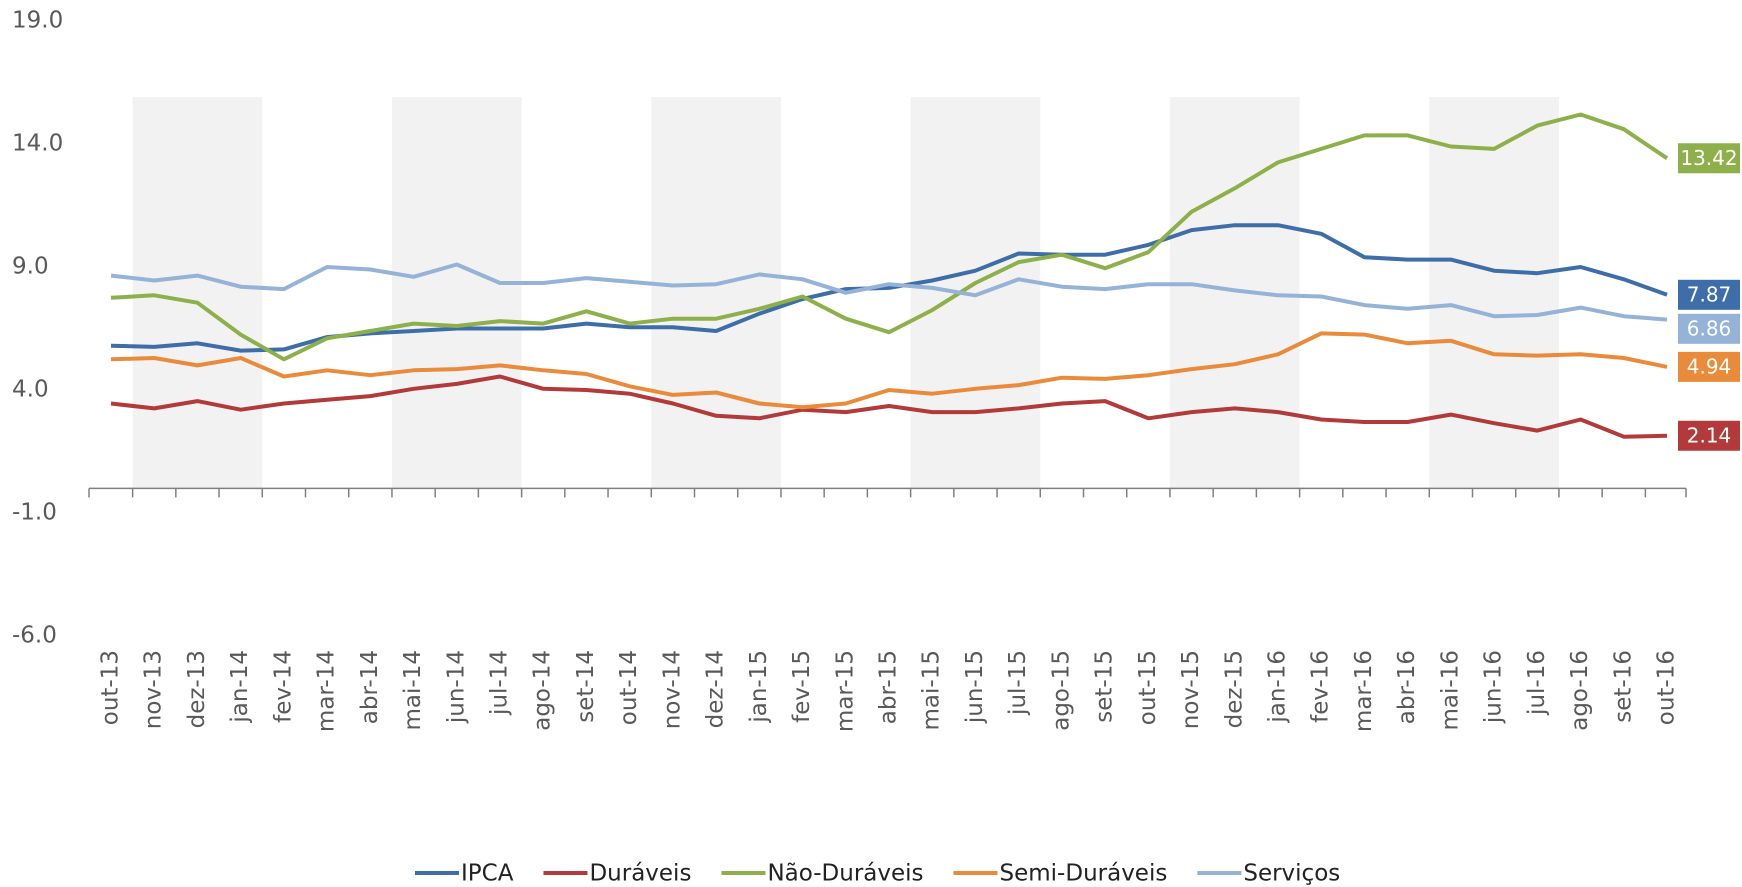 The width and height of the screenshot is (1742, 887). Describe the element at coordinates (1291, 874) in the screenshot. I see `legend-label: Serviços` at that location.